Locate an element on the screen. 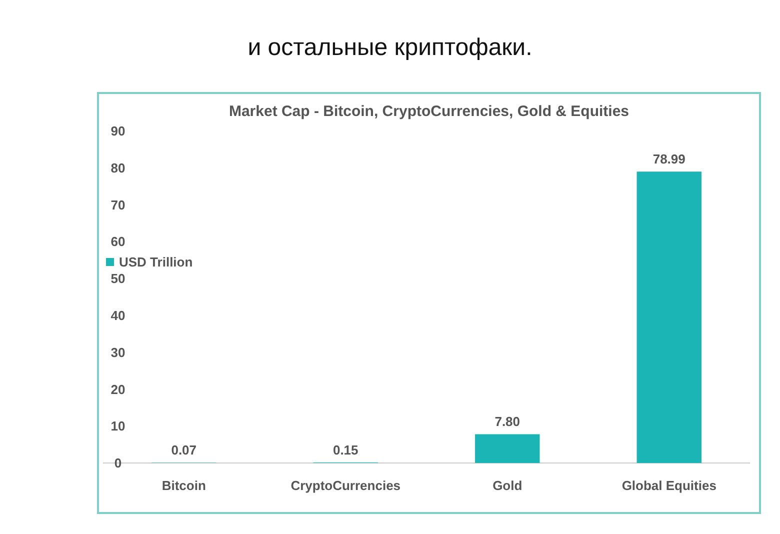  x-tick-label: Gold is located at coordinates (507, 485).